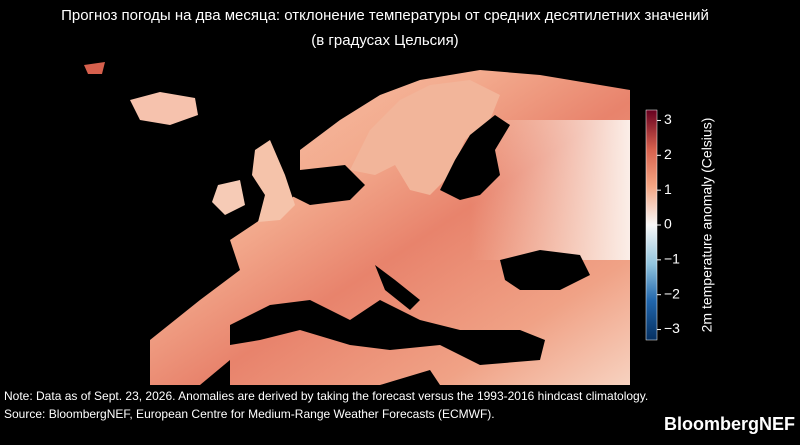 The width and height of the screenshot is (800, 445). Describe the element at coordinates (729, 424) in the screenshot. I see `brand: BloombergNEF` at that location.